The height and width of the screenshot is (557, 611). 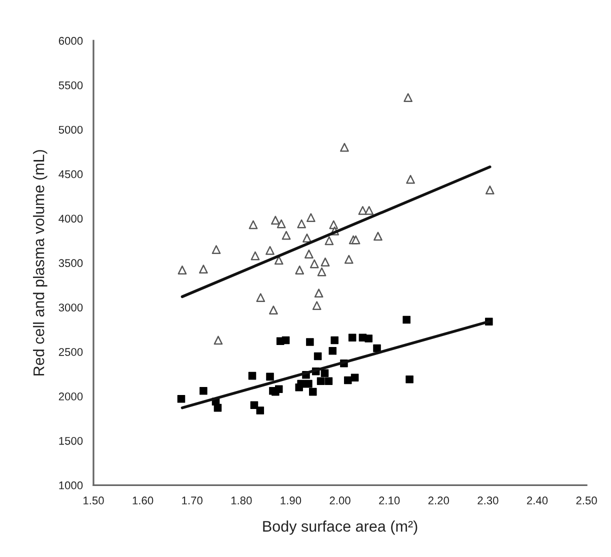 What do you see at coordinates (71, 440) in the screenshot?
I see `y-tick-label: 1500` at bounding box center [71, 440].